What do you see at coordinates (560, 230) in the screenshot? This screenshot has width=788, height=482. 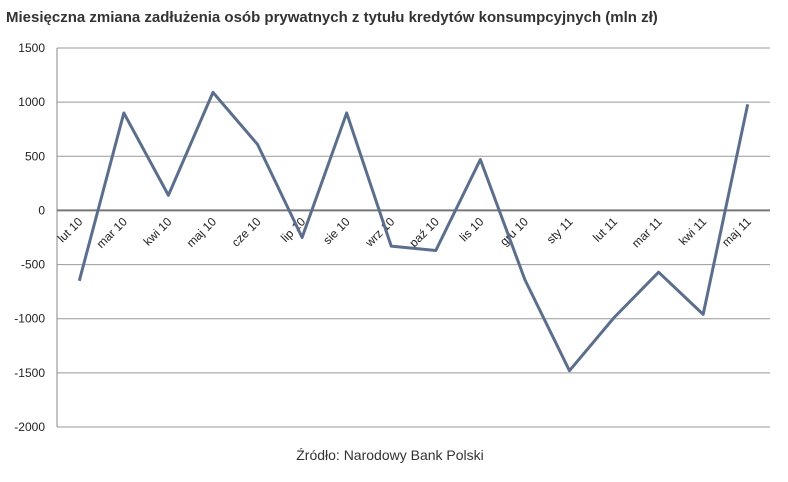 I see `x-tick-label: sty 11` at bounding box center [560, 230].